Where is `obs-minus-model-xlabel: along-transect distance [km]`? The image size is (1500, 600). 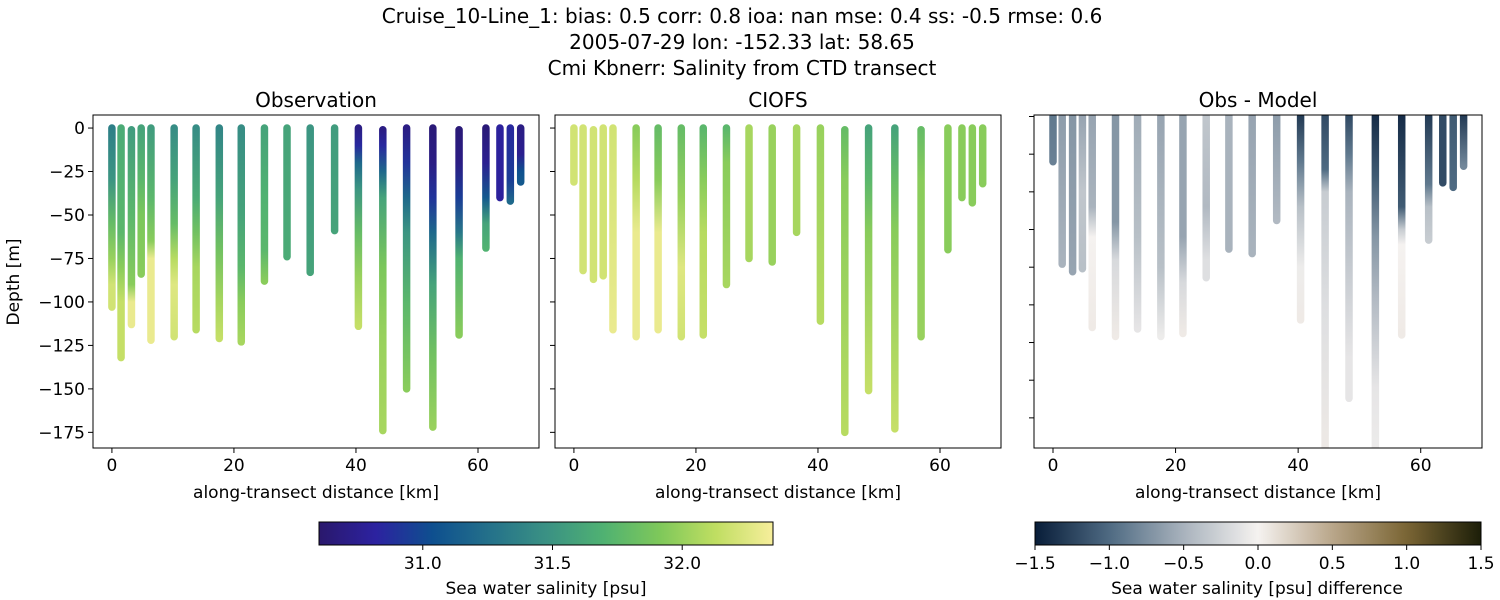
obs-minus-model-xlabel: along-transect distance [km] is located at coordinates (1258, 493).